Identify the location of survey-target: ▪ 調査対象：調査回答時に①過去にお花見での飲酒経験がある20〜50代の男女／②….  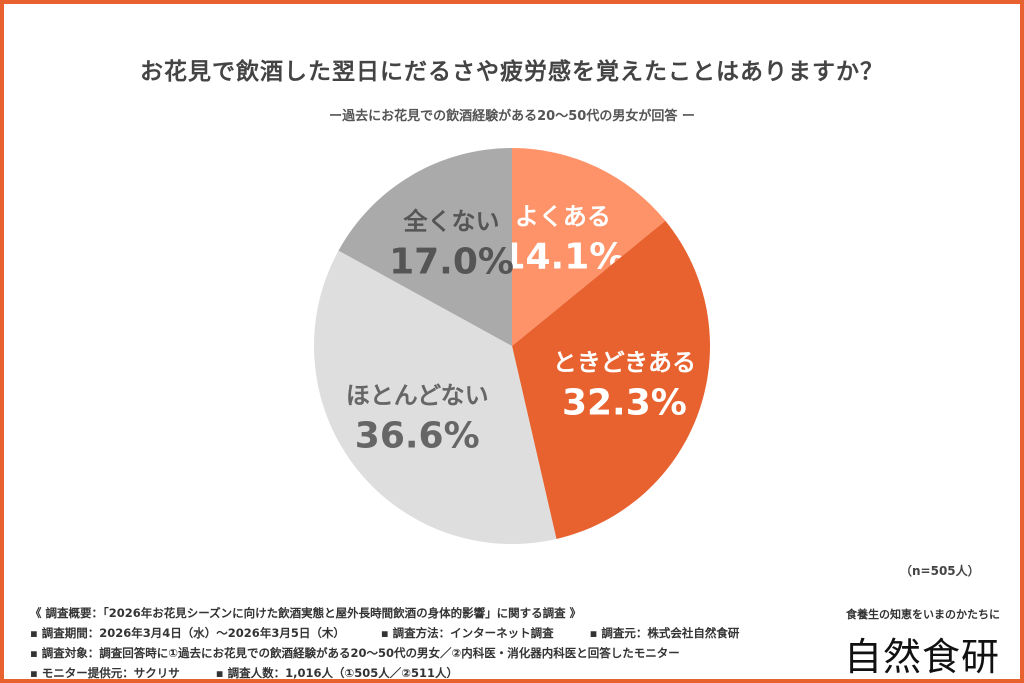
(355, 653).